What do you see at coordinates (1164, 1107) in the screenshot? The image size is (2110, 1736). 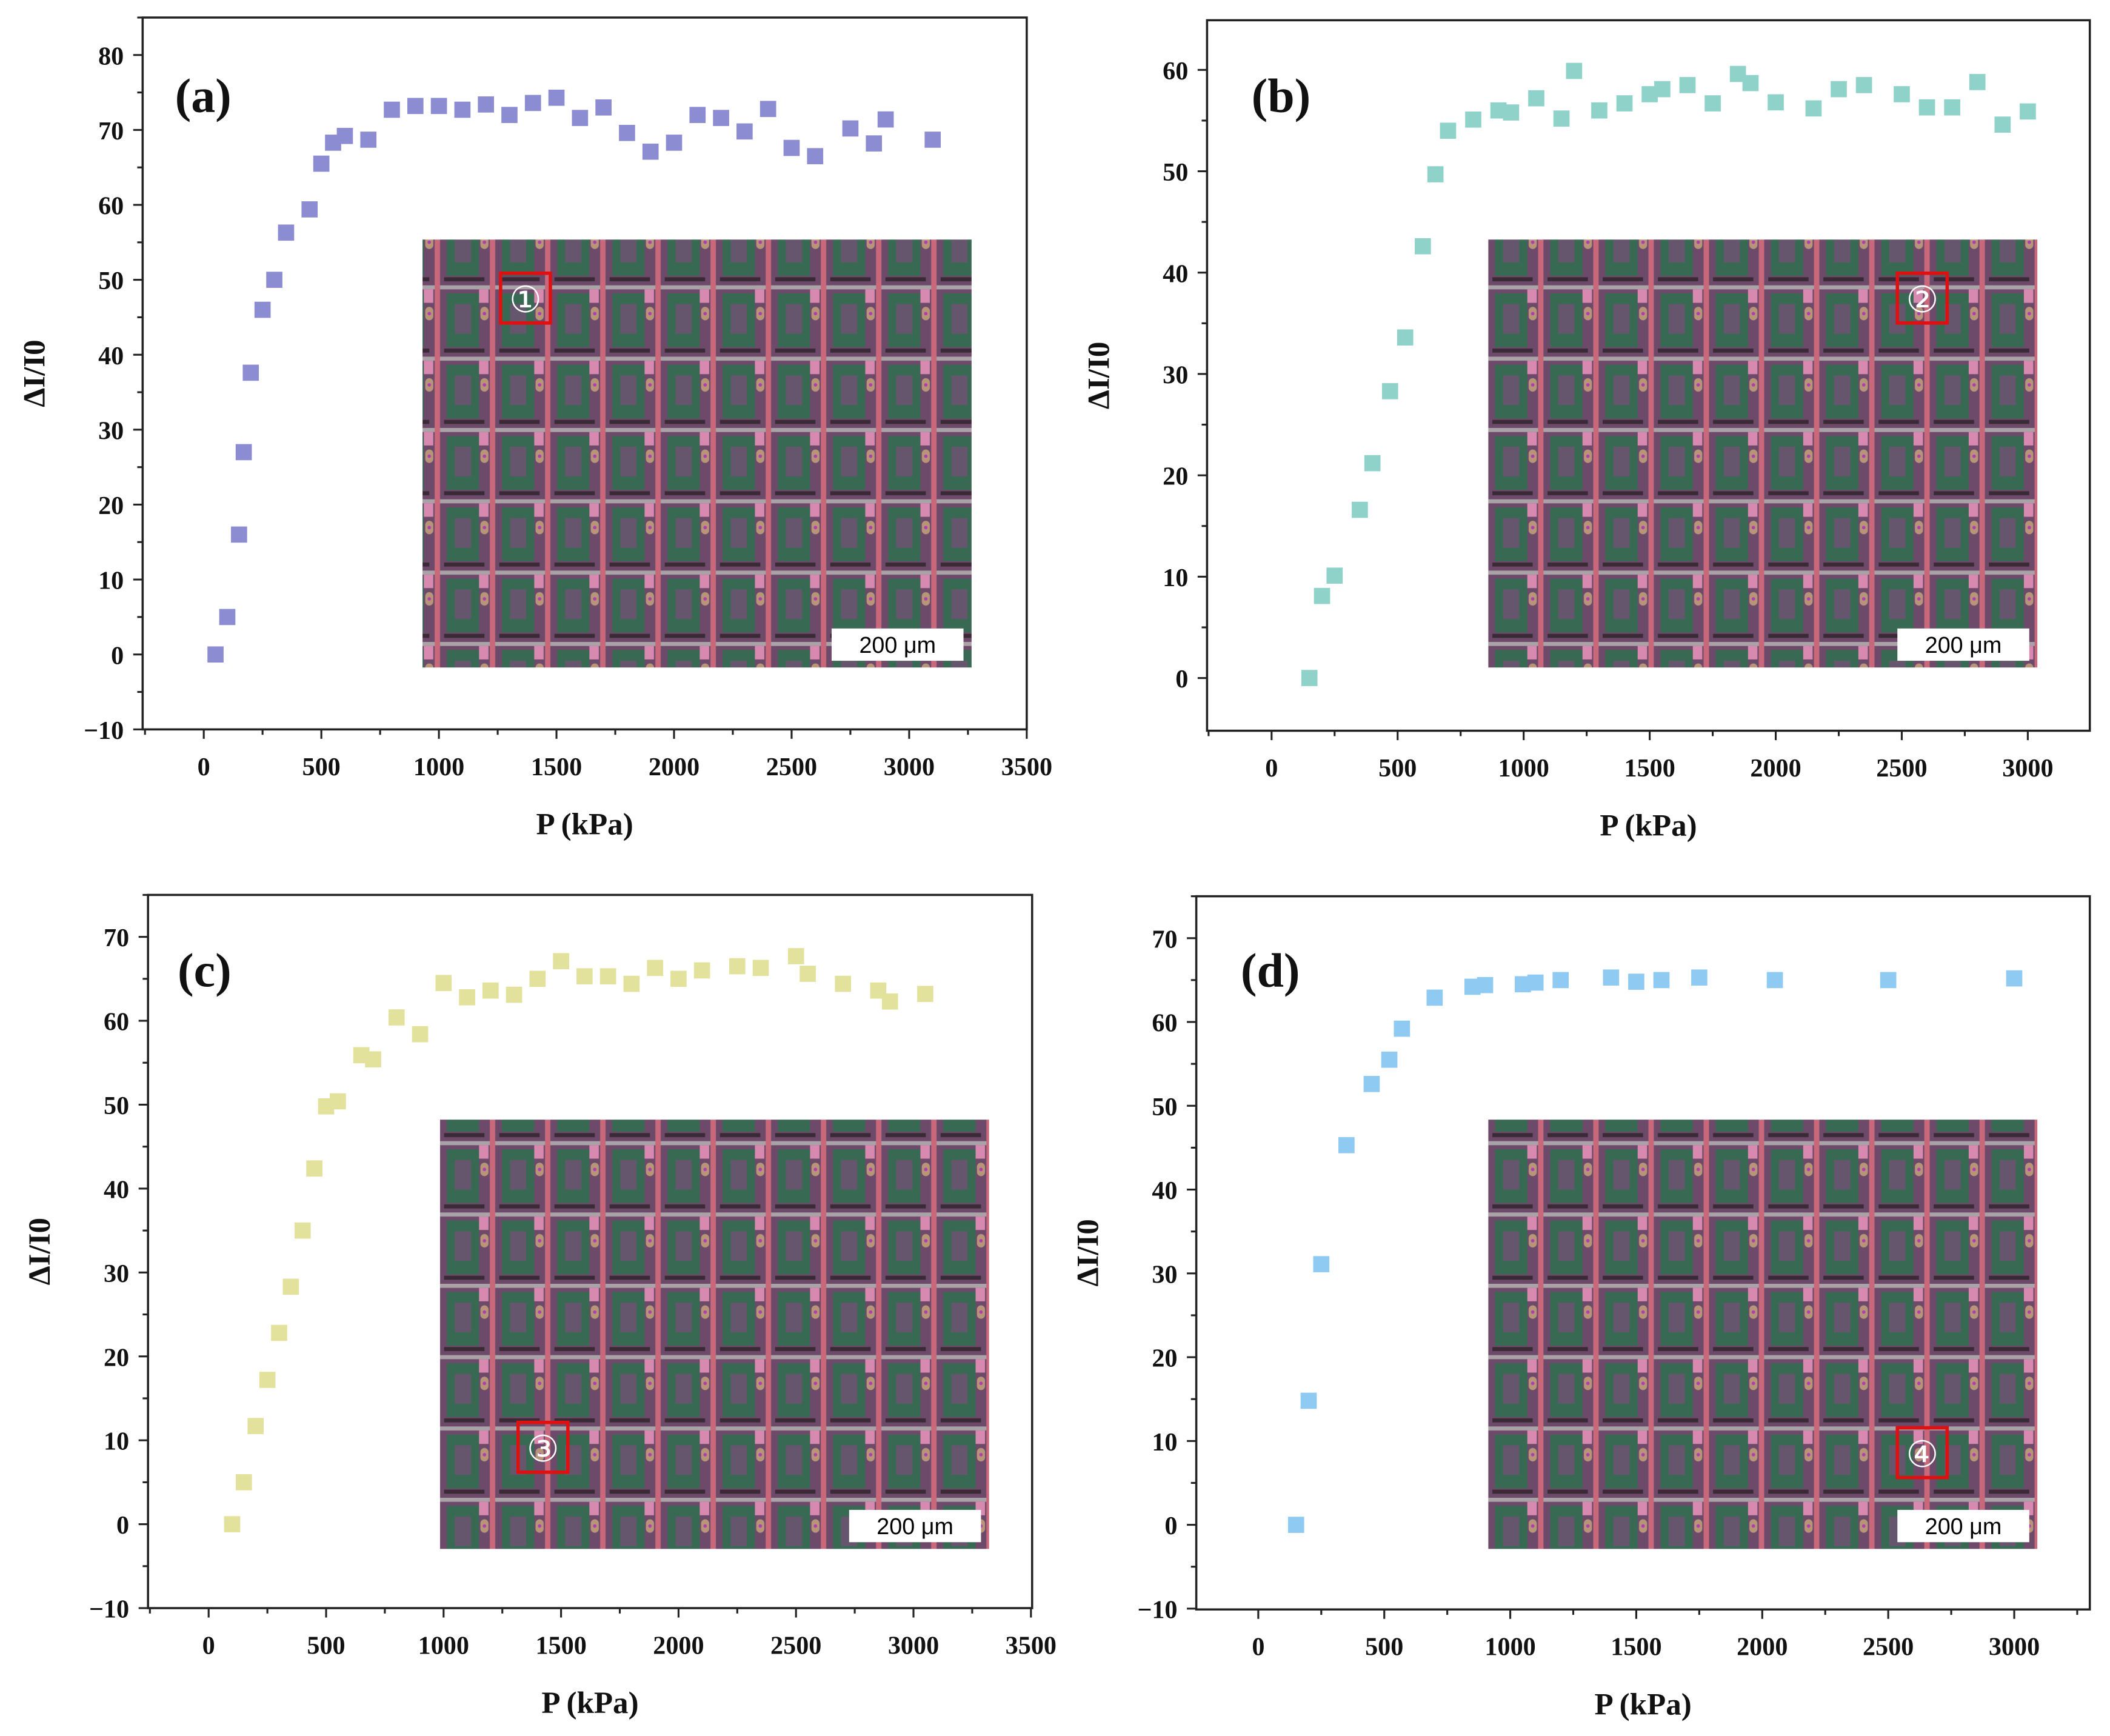 I see `y-tick-label: 50` at bounding box center [1164, 1107].